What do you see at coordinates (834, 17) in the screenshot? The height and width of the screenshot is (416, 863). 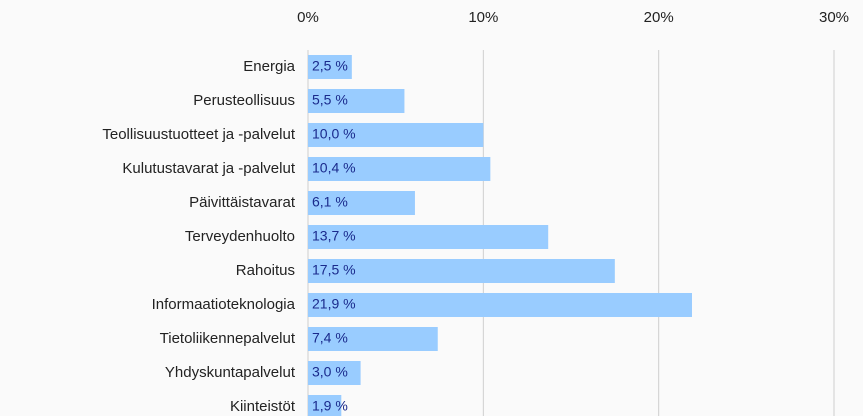 I see `x-tick-label: 30%` at bounding box center [834, 17].